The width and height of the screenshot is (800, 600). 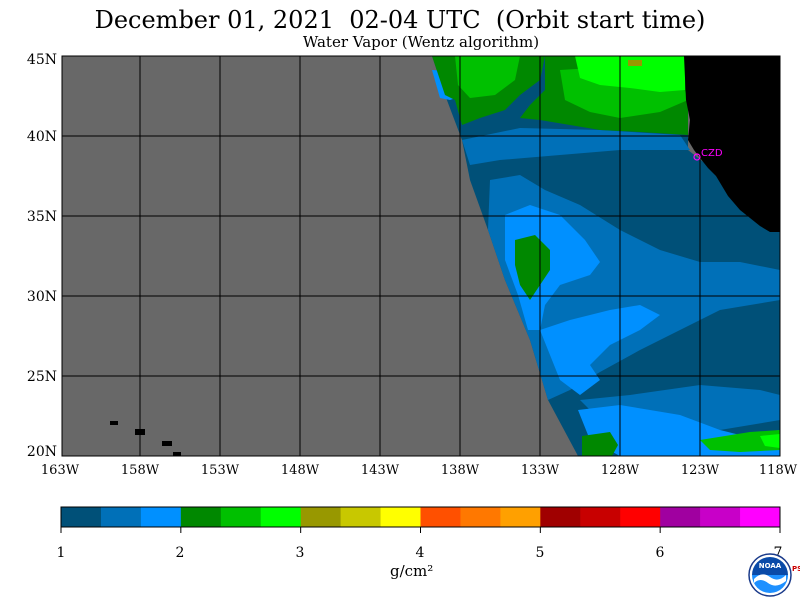 I want to click on colorbar-tick-label: 6, so click(x=660, y=553).